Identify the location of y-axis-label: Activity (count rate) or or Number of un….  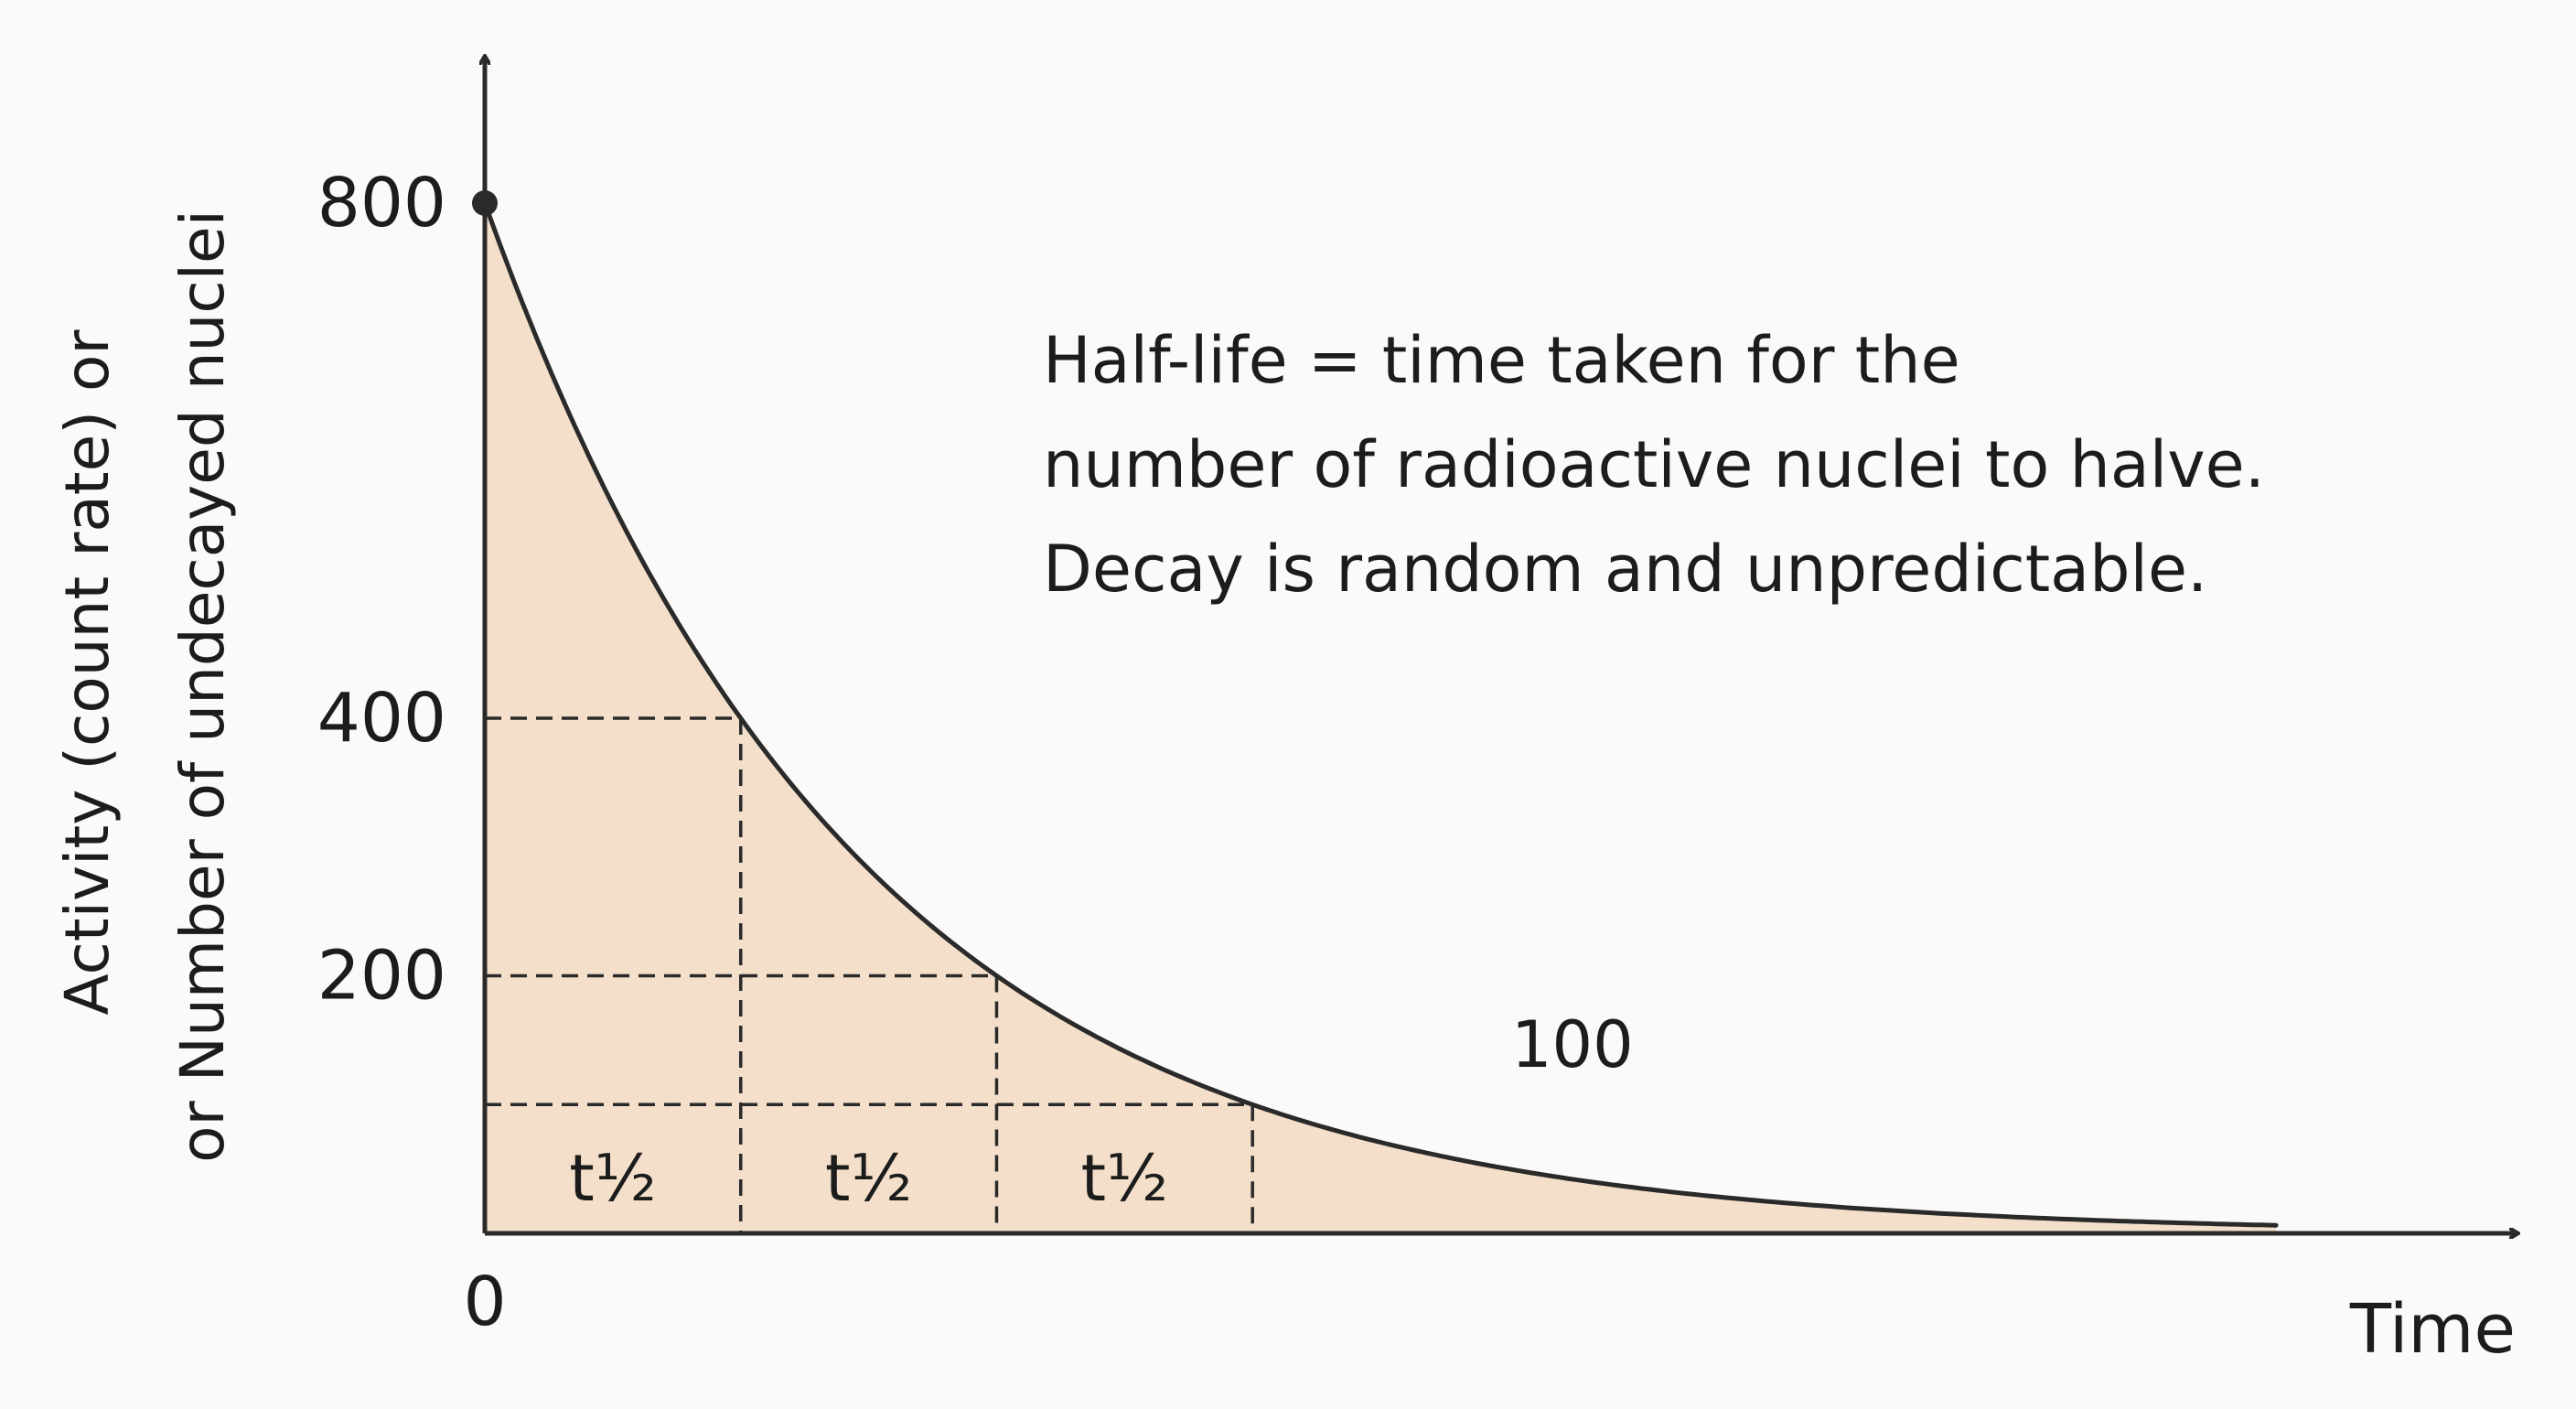
(145, 686).